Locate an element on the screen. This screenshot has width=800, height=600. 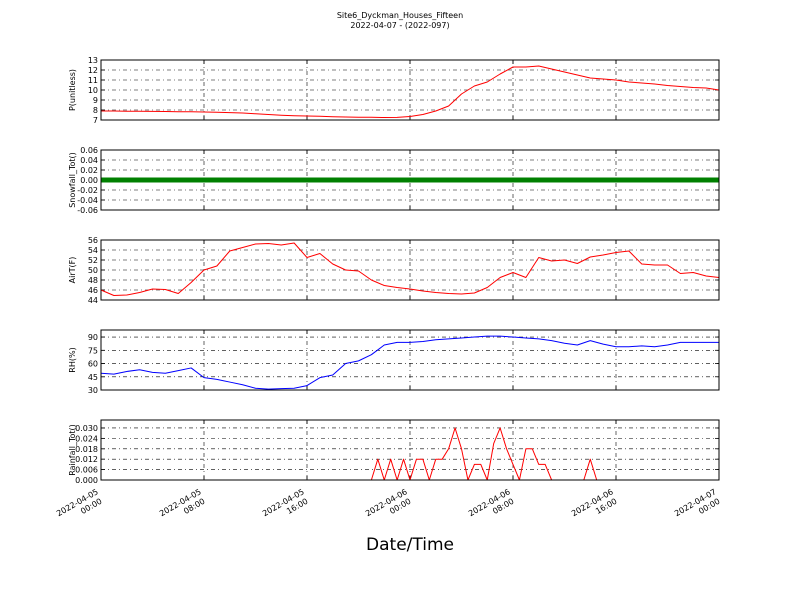
y-tick-label: 10 is located at coordinates (93, 90).